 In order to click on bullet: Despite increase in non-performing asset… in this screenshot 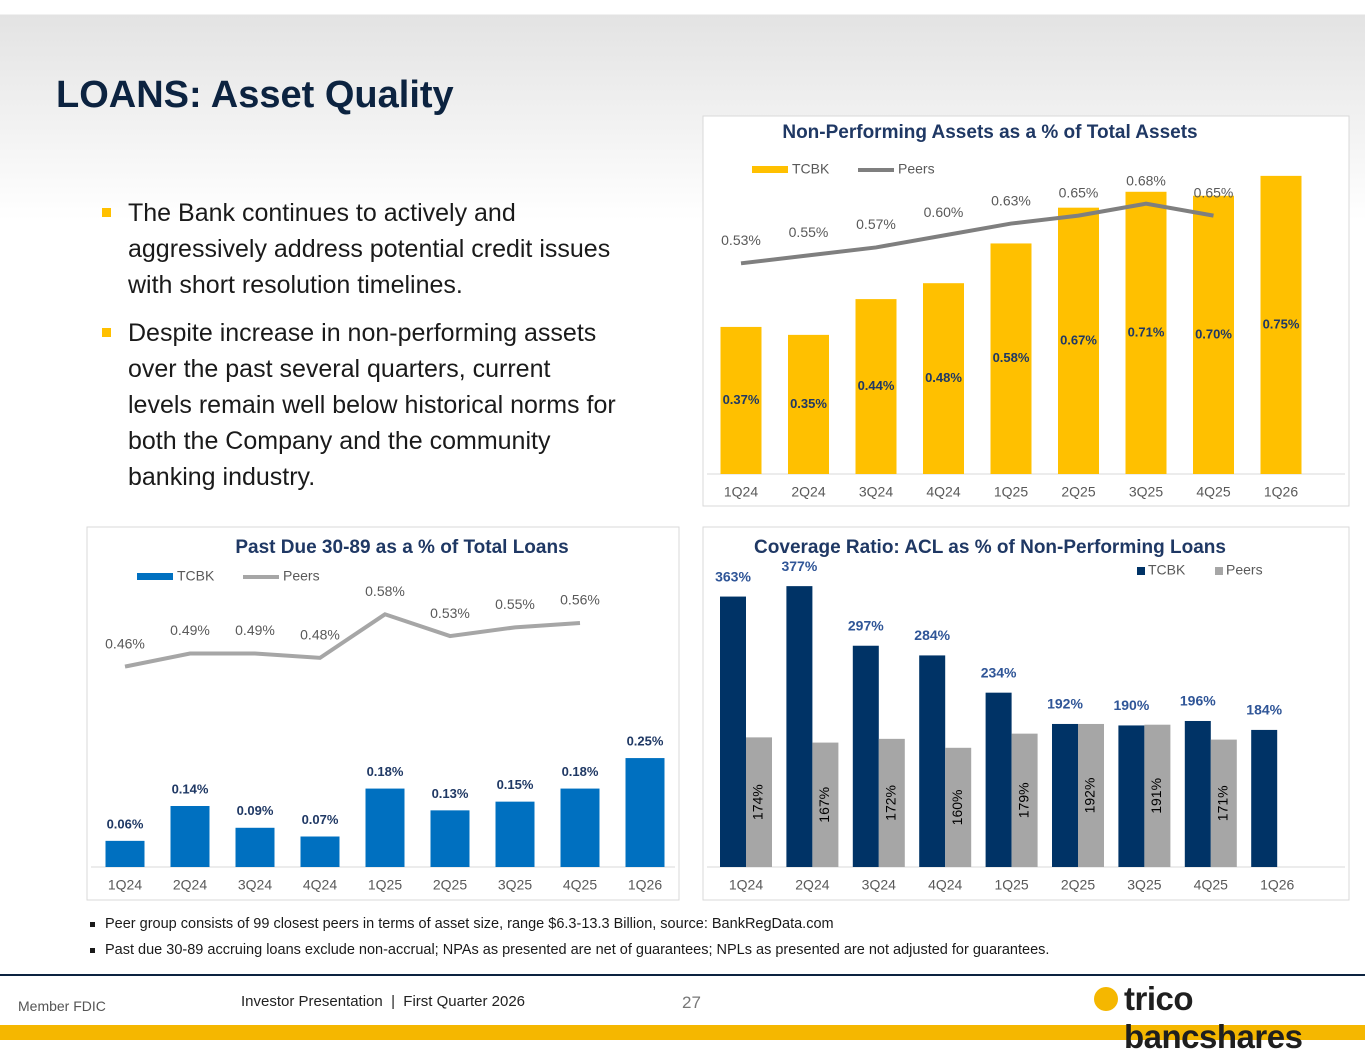, I will do `click(360, 405)`.